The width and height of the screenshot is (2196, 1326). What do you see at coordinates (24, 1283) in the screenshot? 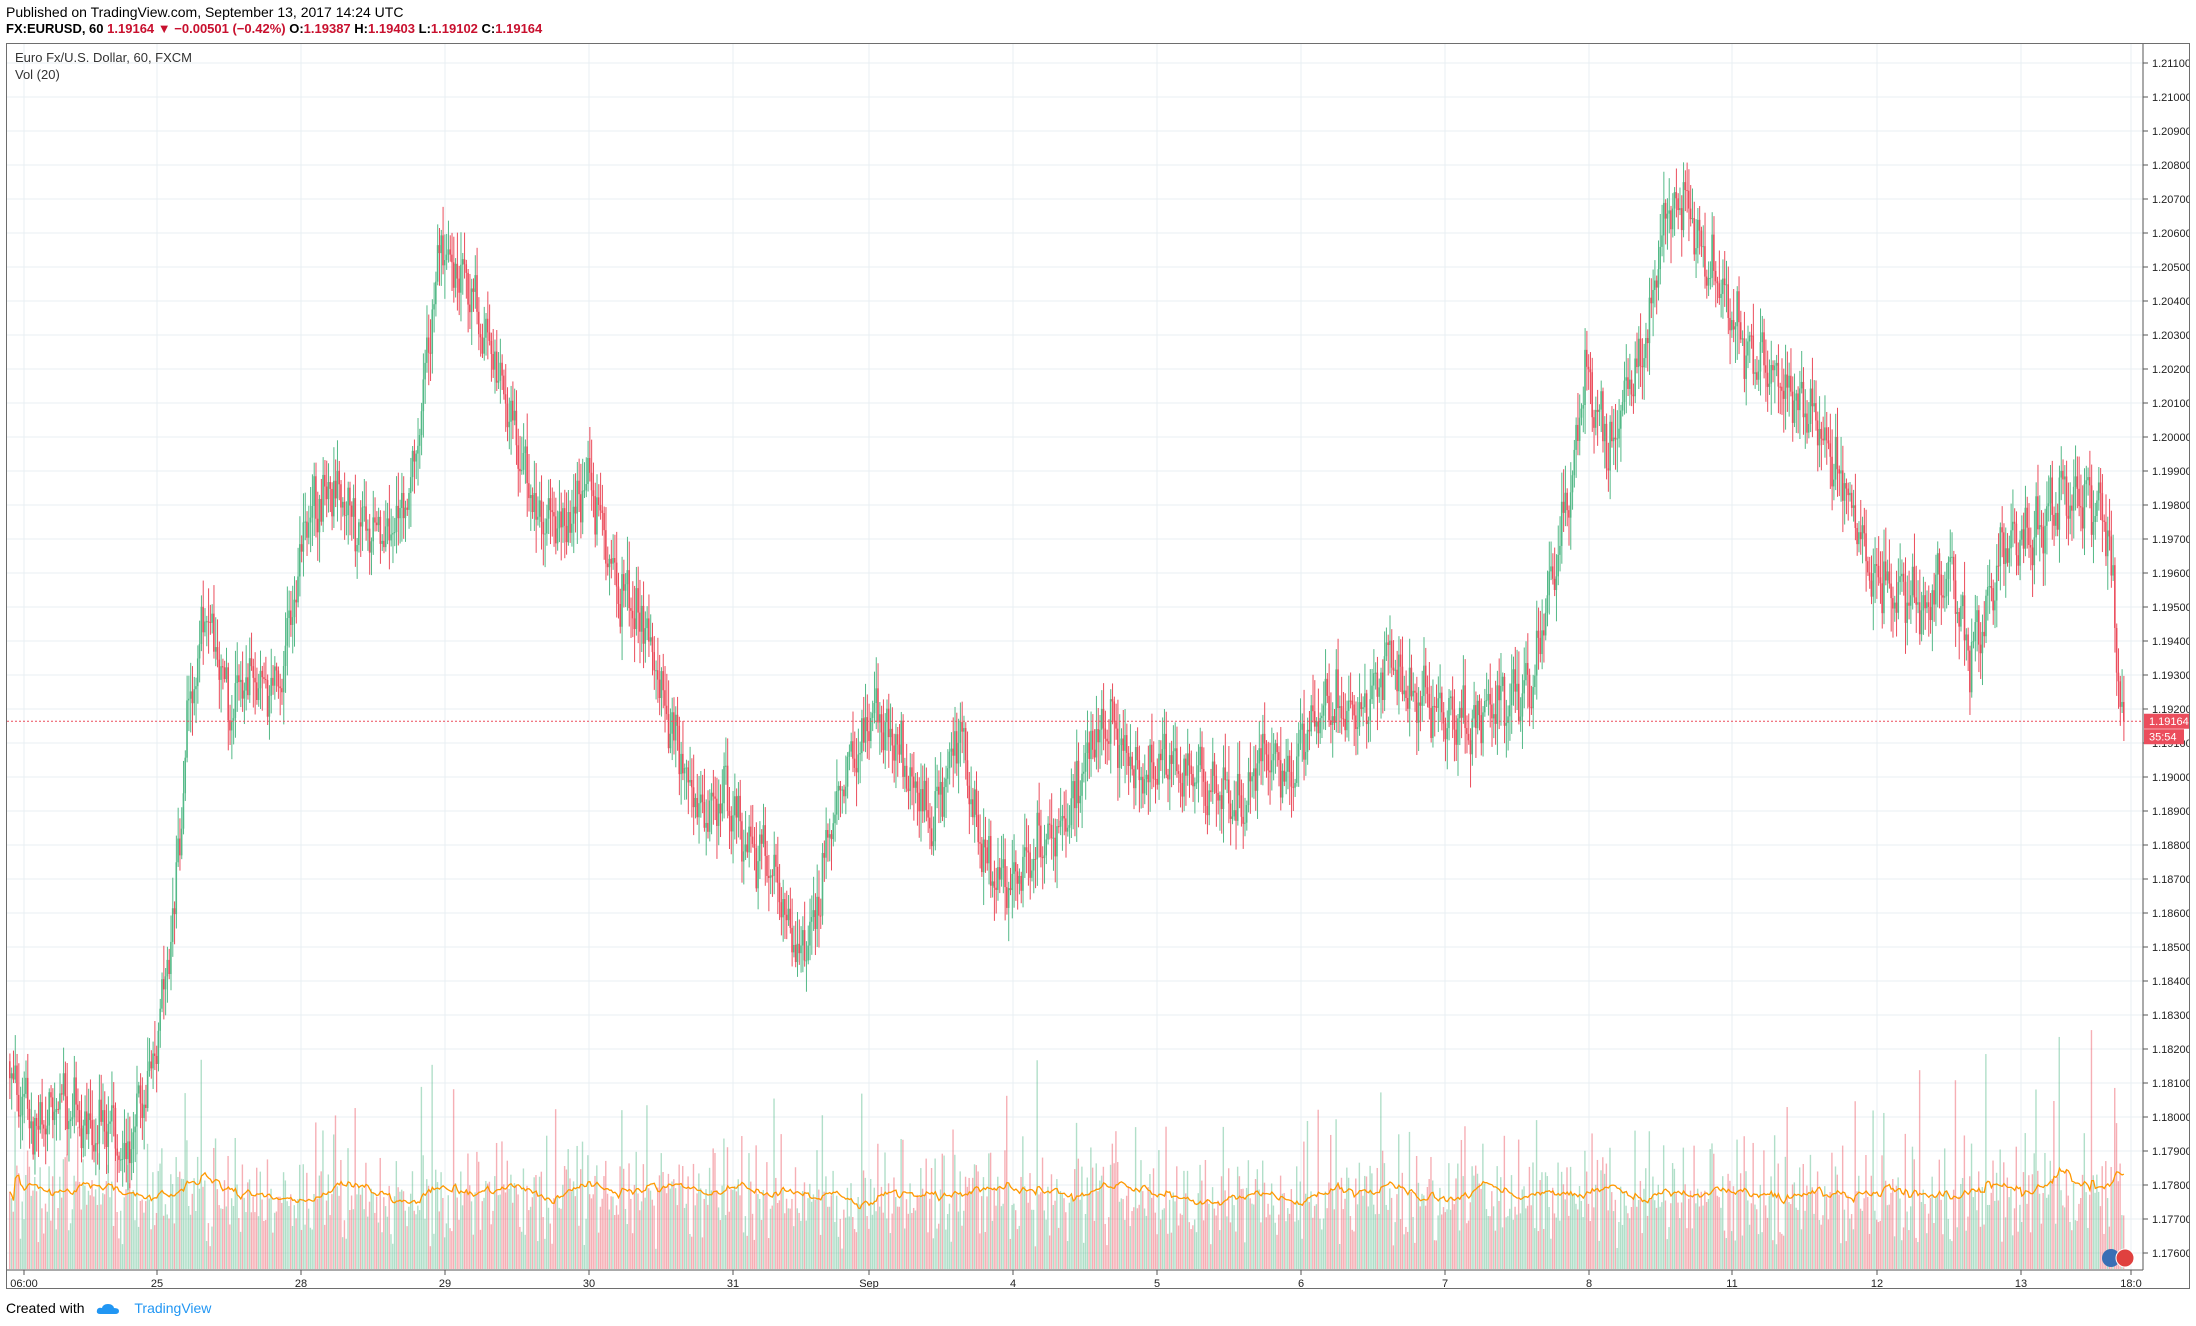
I see `time-tick-label: 06:00` at bounding box center [24, 1283].